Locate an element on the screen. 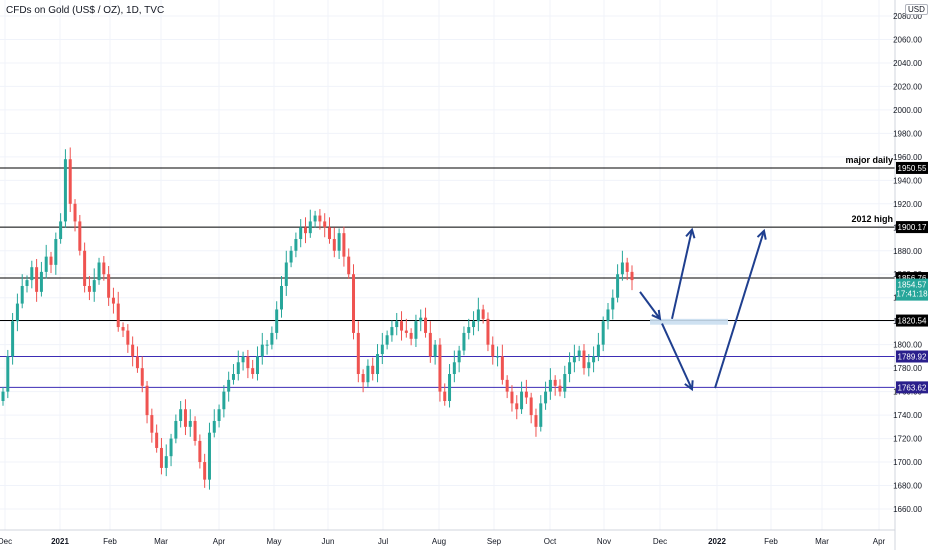  projection-arrows is located at coordinates (703, 309).